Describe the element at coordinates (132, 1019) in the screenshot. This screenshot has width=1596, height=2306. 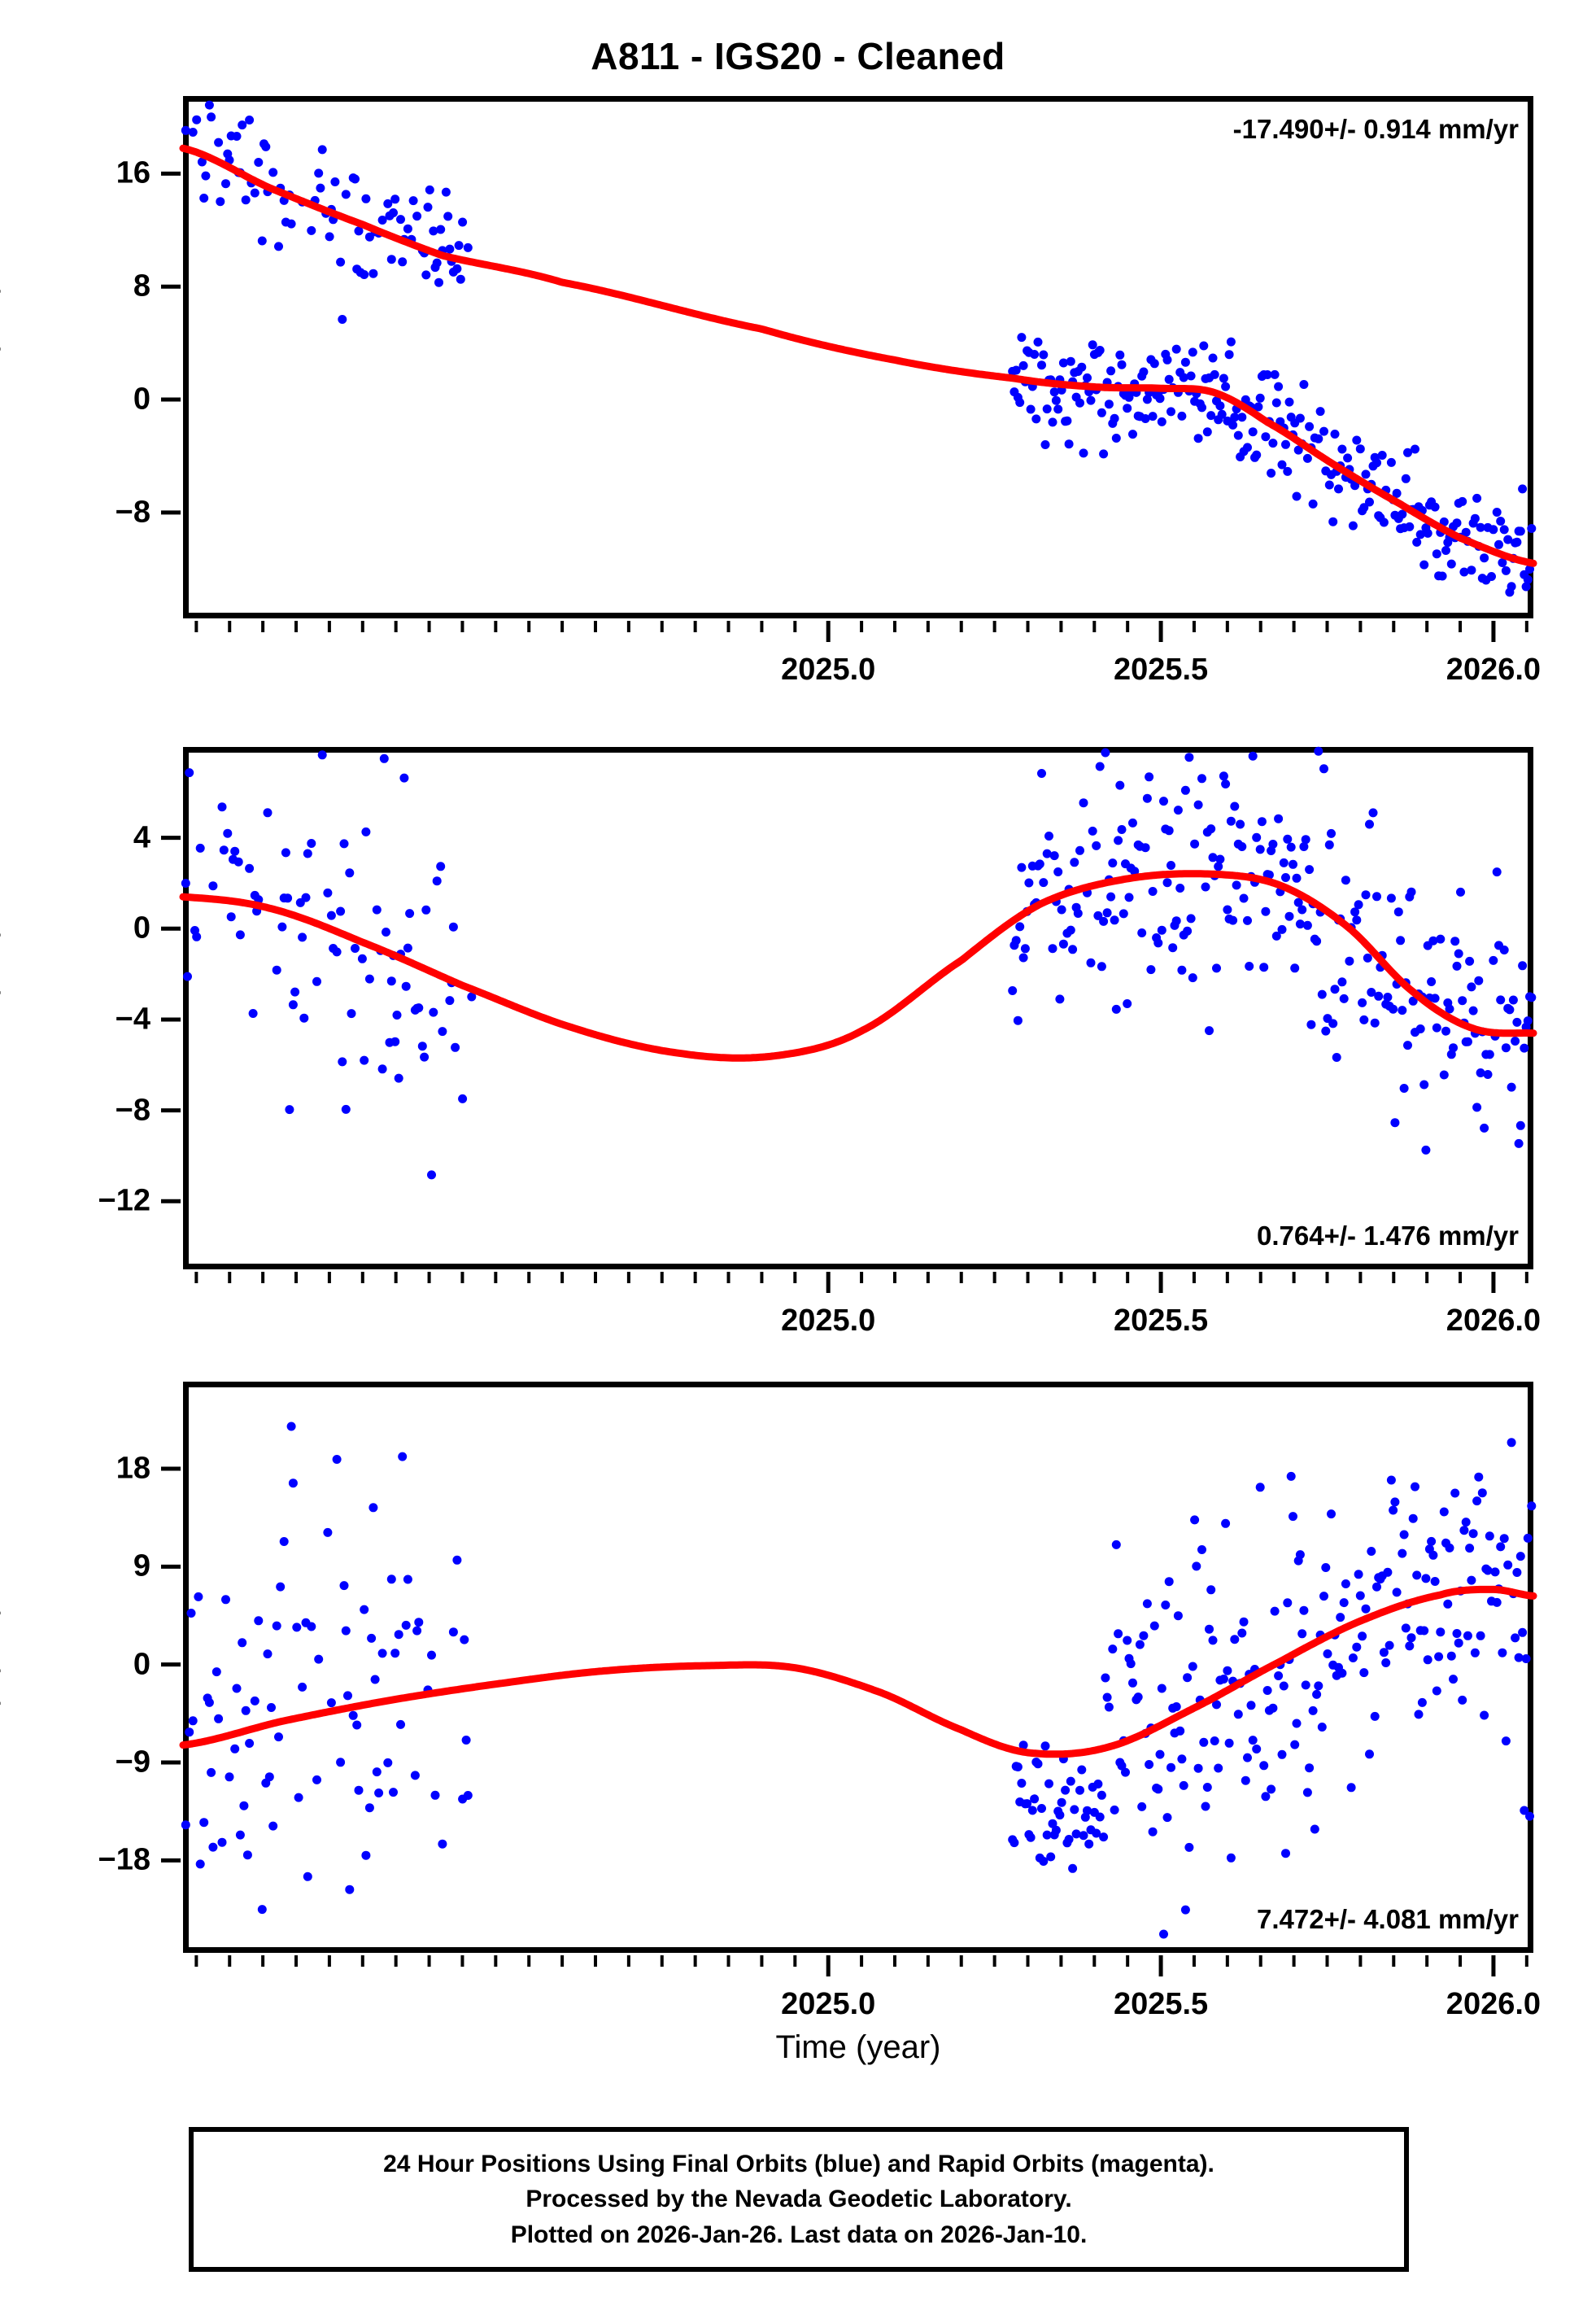
I see `y-tick-label: −4` at that location.